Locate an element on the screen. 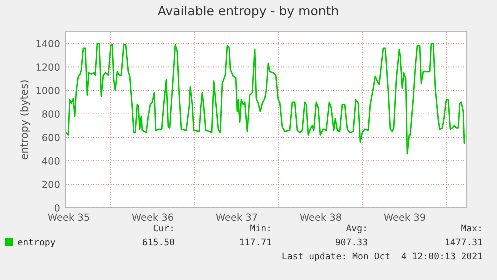  x-tick-label: Week 38 is located at coordinates (321, 218).